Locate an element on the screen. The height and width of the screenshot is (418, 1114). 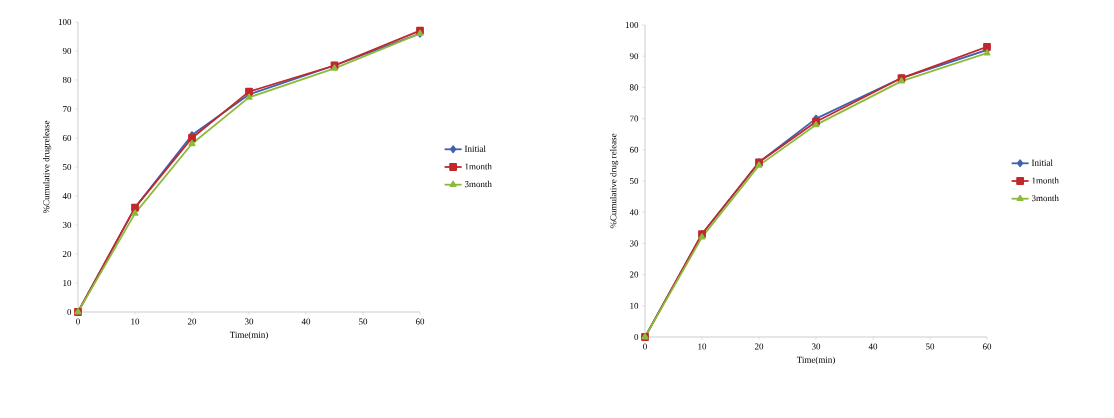
y-axis-title: %Cumulative drug release is located at coordinates (614, 181).